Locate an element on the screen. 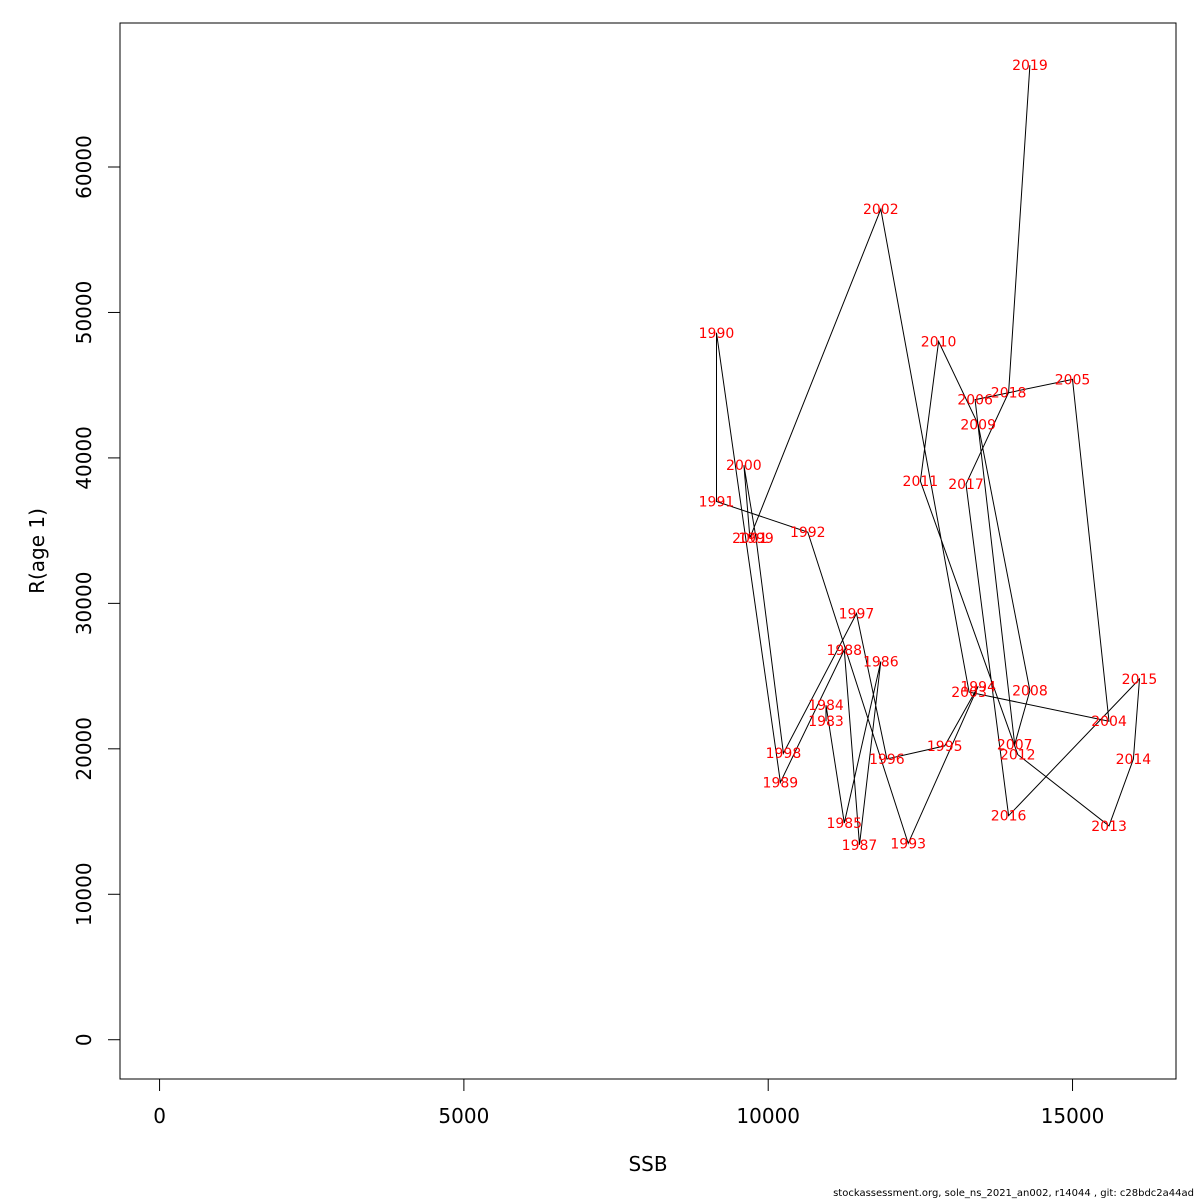 The height and width of the screenshot is (1200, 1200). y-tick-label: 10000 is located at coordinates (84, 894).